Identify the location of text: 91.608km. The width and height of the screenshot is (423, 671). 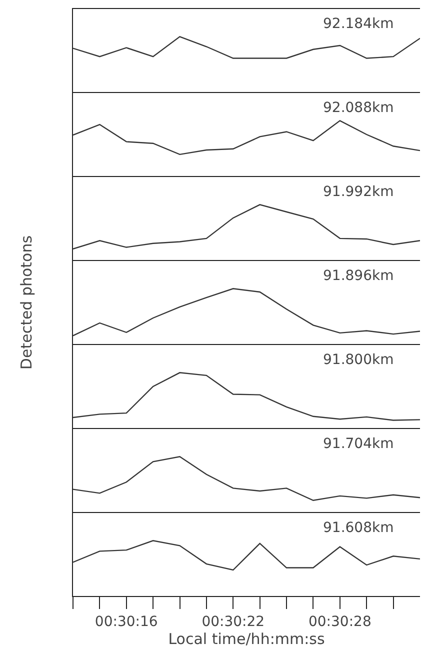
(358, 528).